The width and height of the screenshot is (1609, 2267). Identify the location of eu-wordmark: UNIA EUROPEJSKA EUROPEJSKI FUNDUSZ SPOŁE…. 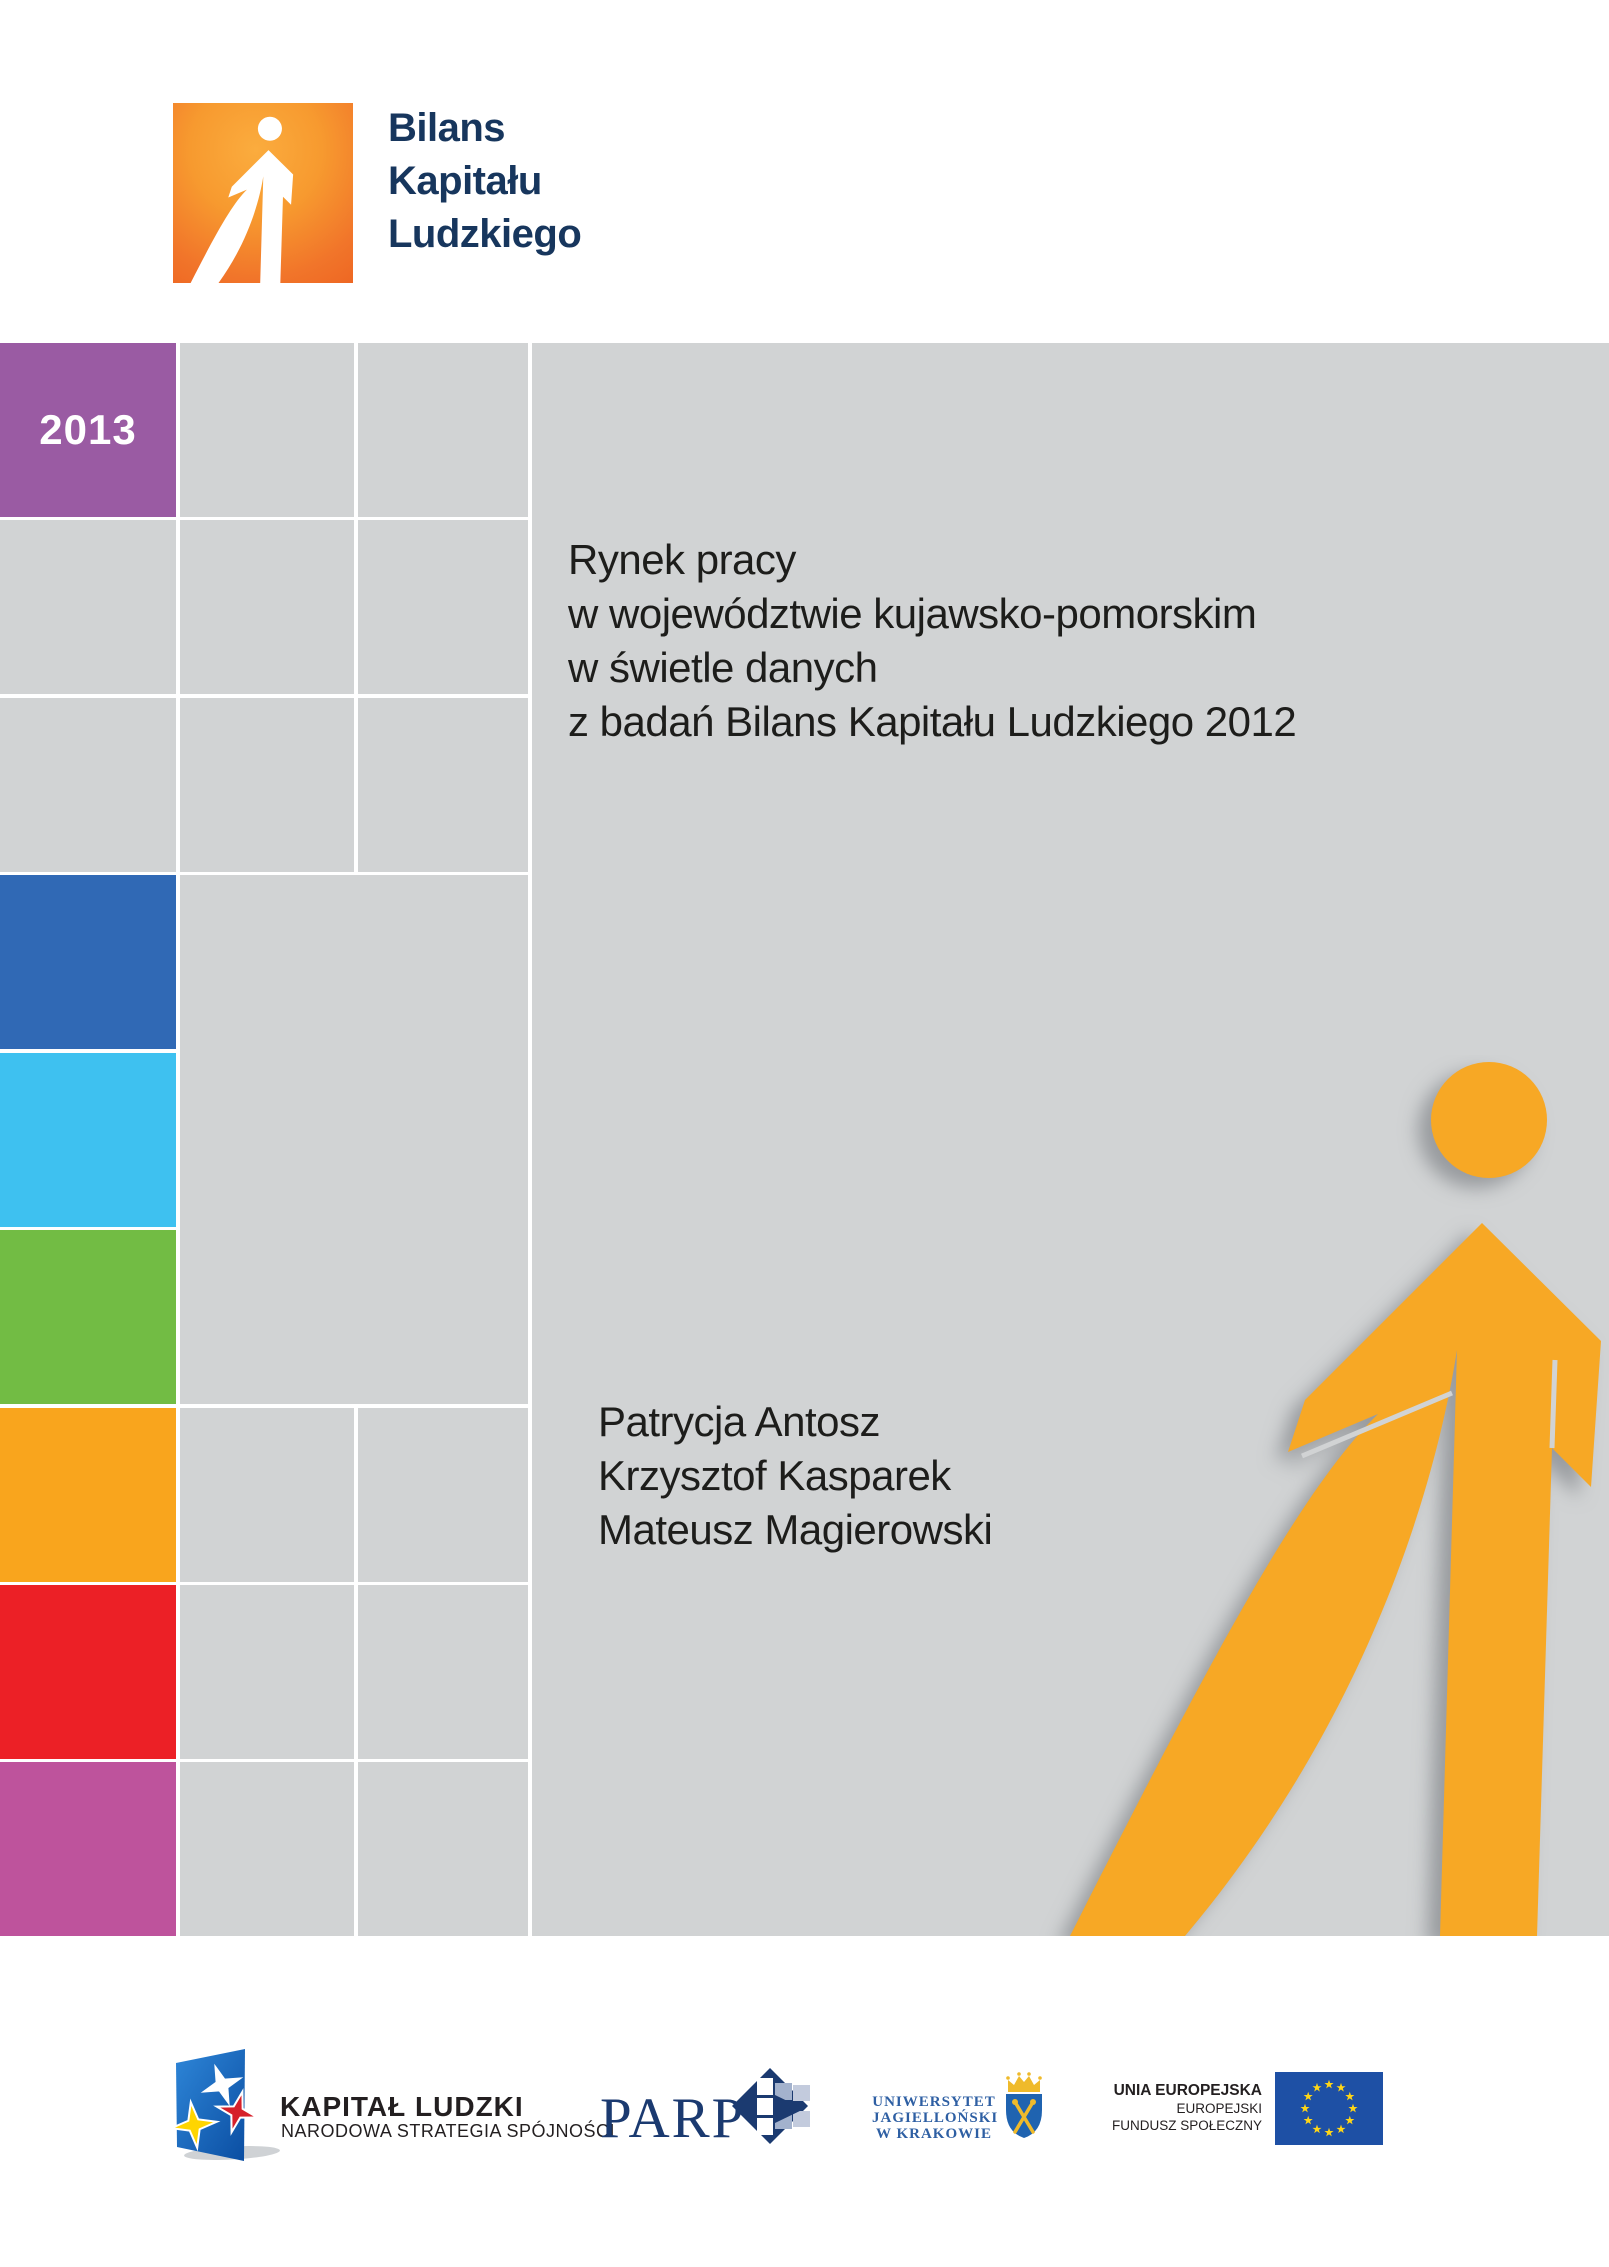
(1141, 2108).